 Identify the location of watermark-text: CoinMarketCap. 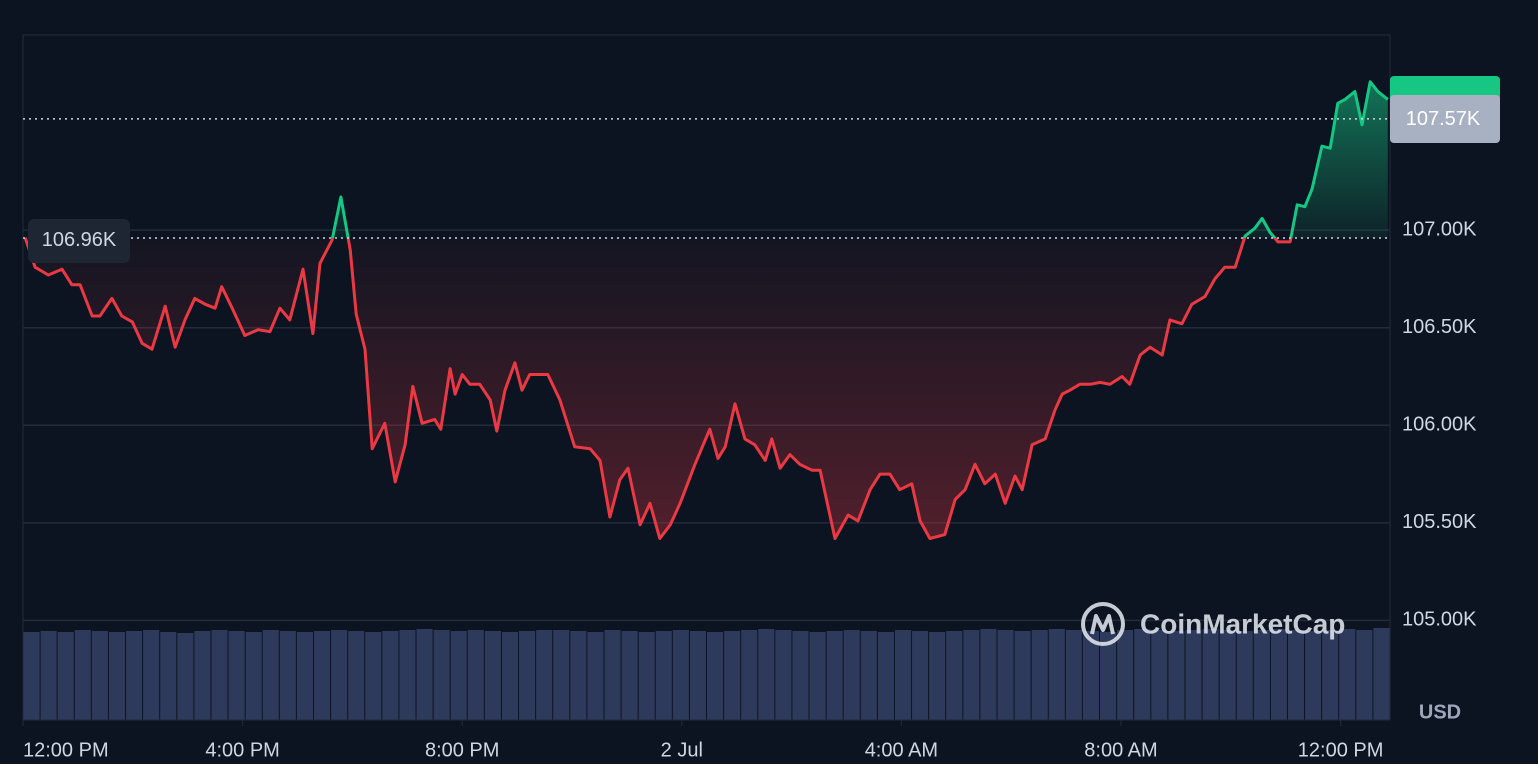
(1242, 623).